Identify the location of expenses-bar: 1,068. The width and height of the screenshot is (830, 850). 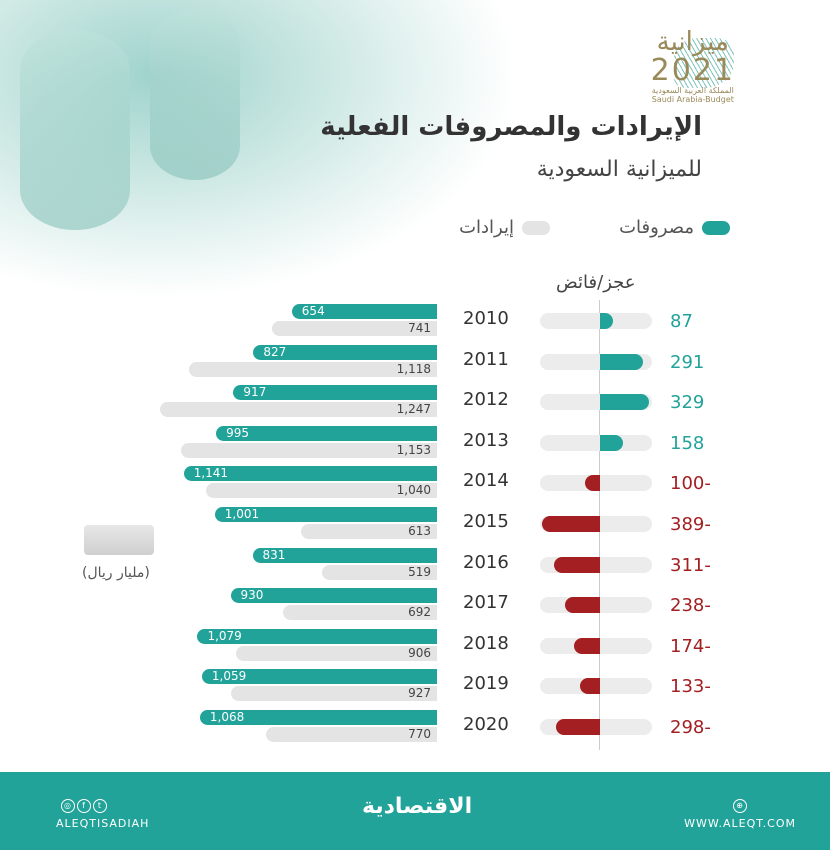
(318, 717).